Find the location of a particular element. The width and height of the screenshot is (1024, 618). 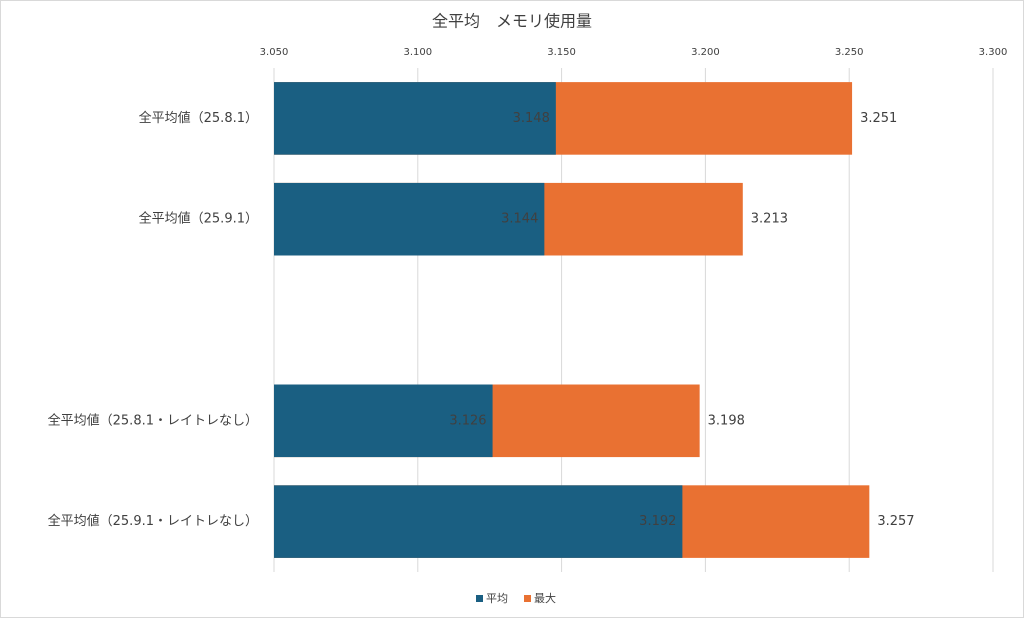

chart-title: 全平均 メモリ使用量 is located at coordinates (512, 21).